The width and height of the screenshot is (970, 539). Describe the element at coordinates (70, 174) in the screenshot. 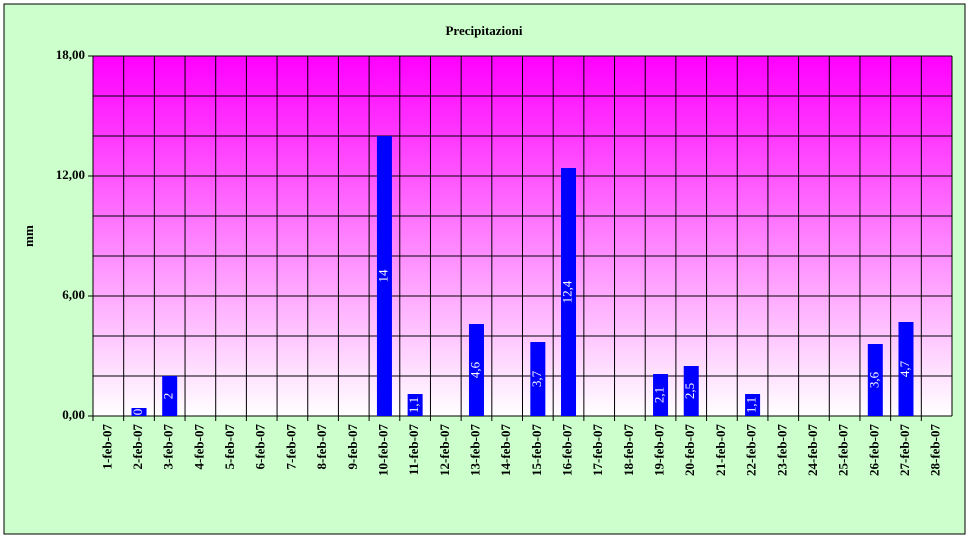

I see `y-tick-label: 12,00` at that location.